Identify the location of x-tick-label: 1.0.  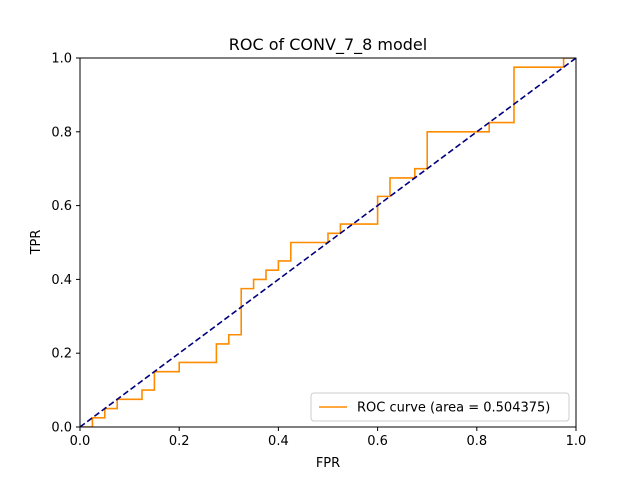
(576, 441).